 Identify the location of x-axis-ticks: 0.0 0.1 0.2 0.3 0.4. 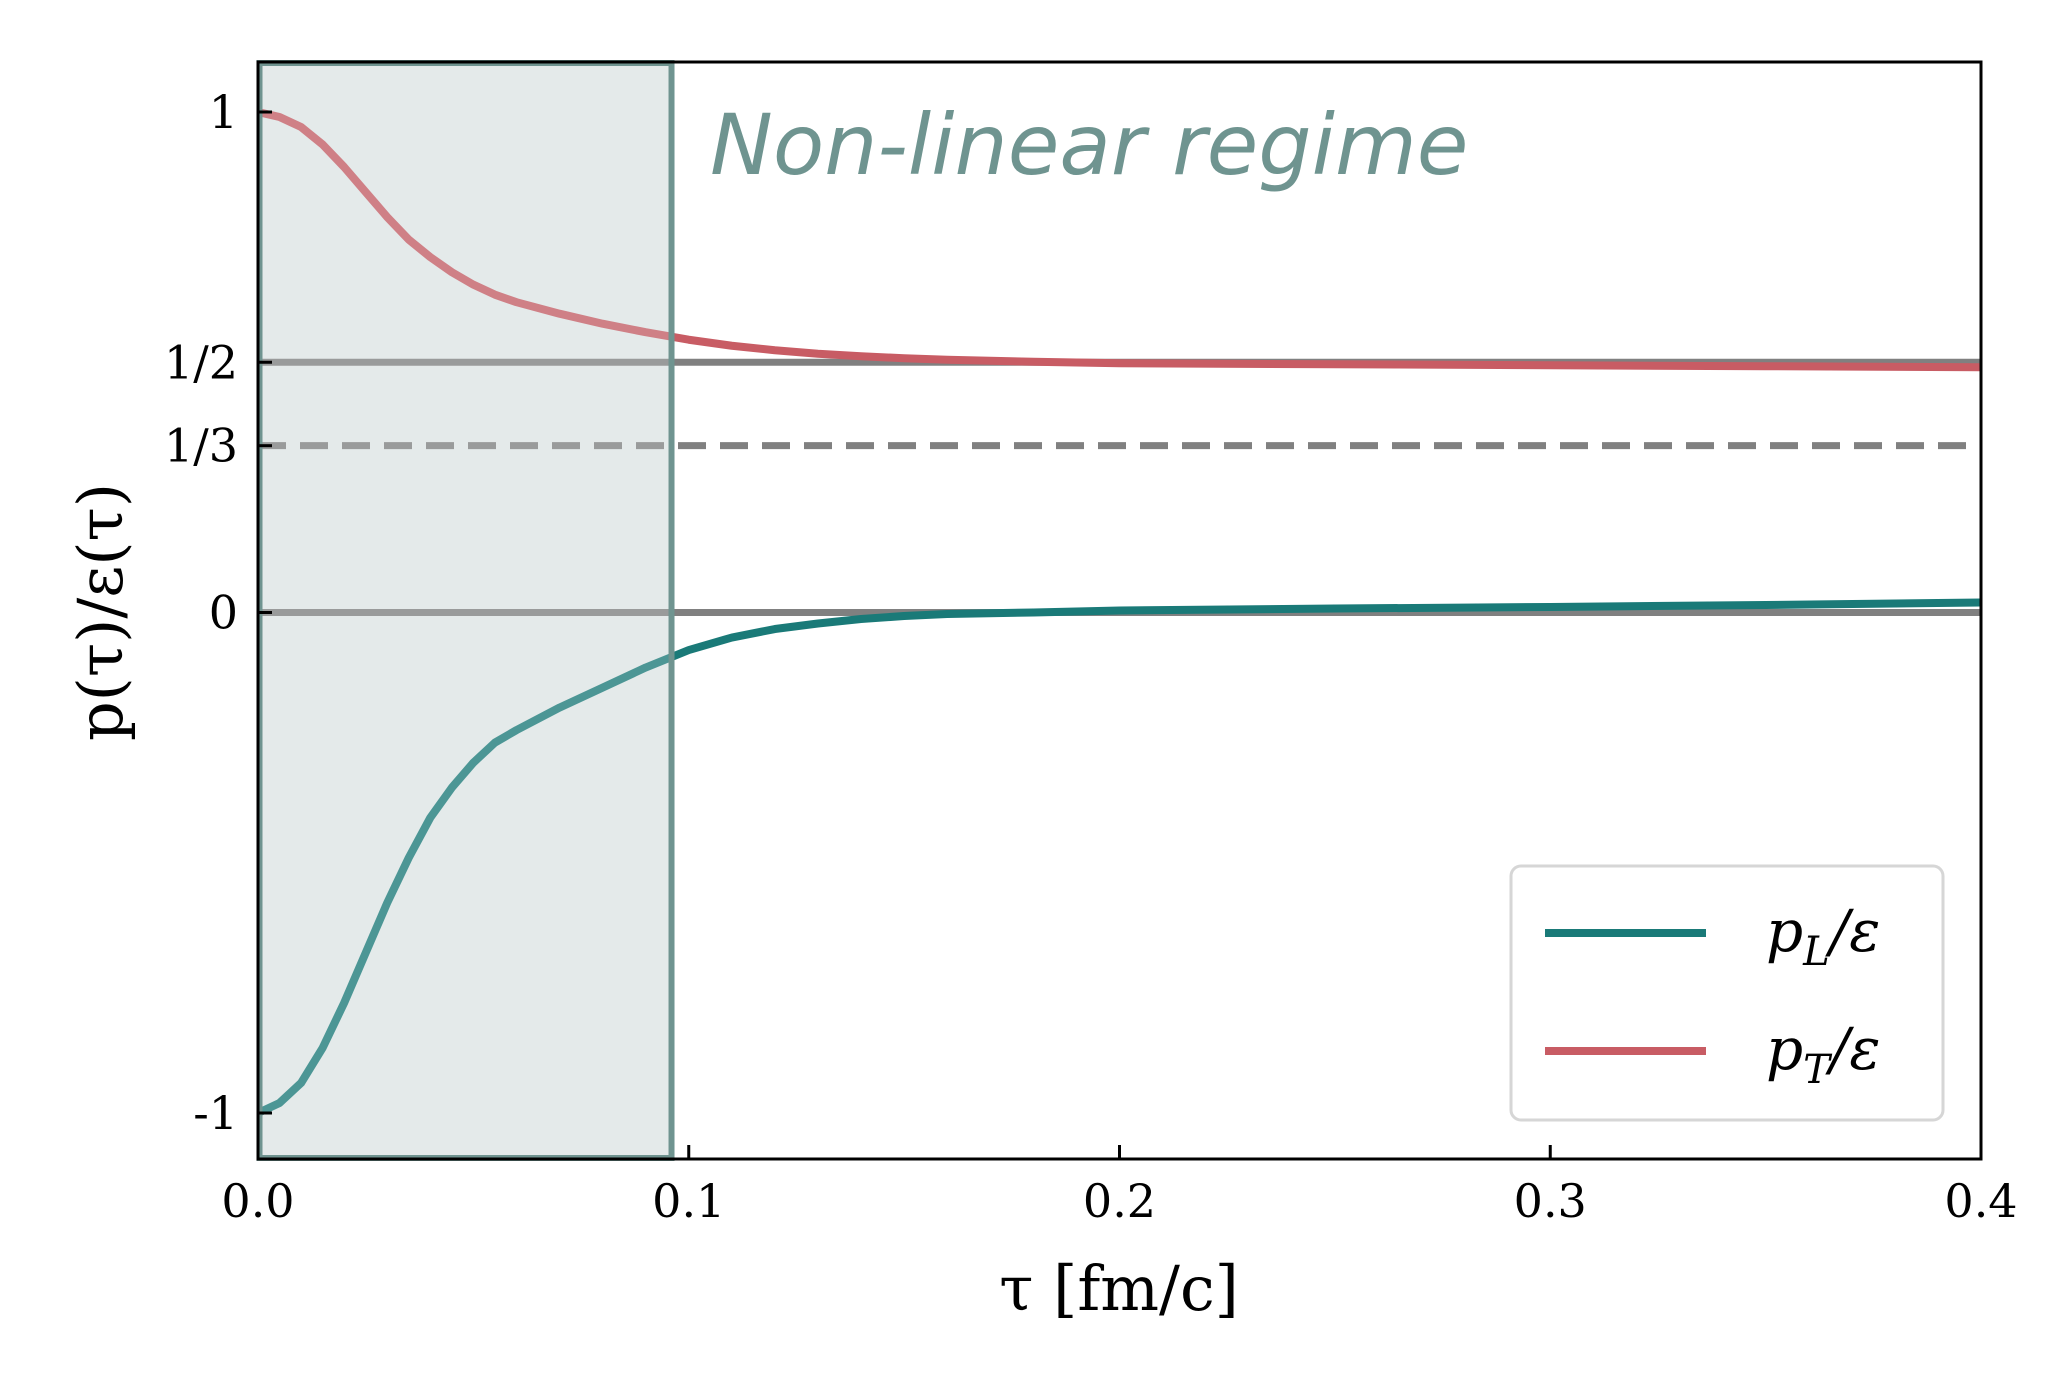
(1119, 1186).